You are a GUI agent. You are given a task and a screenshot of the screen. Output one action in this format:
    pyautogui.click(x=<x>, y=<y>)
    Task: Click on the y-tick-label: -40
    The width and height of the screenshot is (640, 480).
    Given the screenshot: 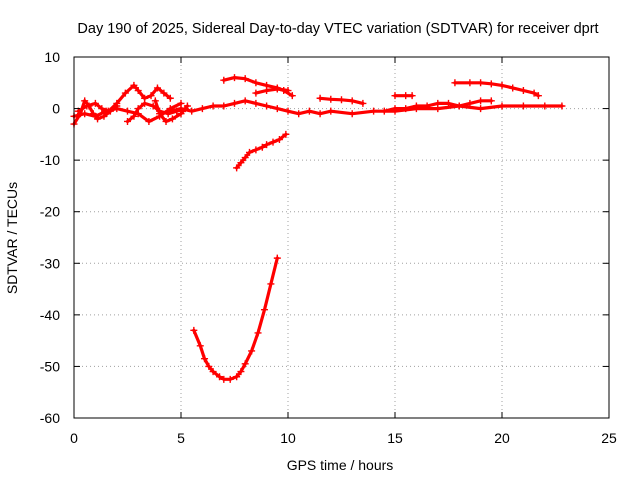 What is the action you would take?
    pyautogui.click(x=50, y=315)
    